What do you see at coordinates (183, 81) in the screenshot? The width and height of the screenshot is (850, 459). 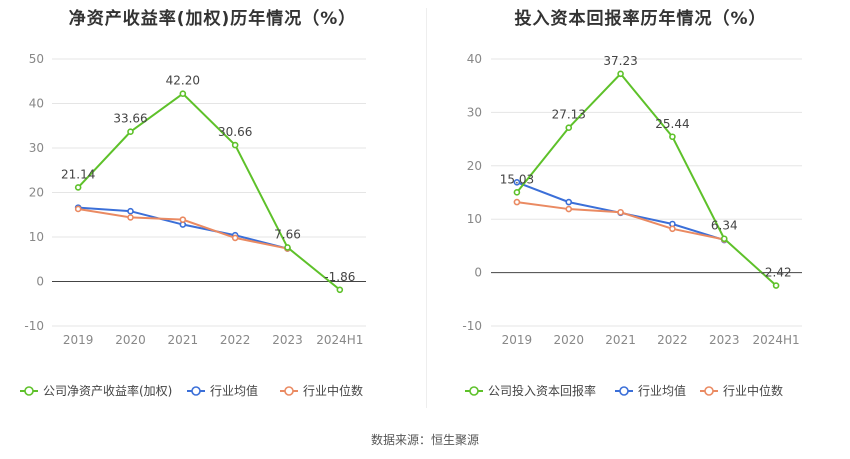 I see `data-label: 42.20` at bounding box center [183, 81].